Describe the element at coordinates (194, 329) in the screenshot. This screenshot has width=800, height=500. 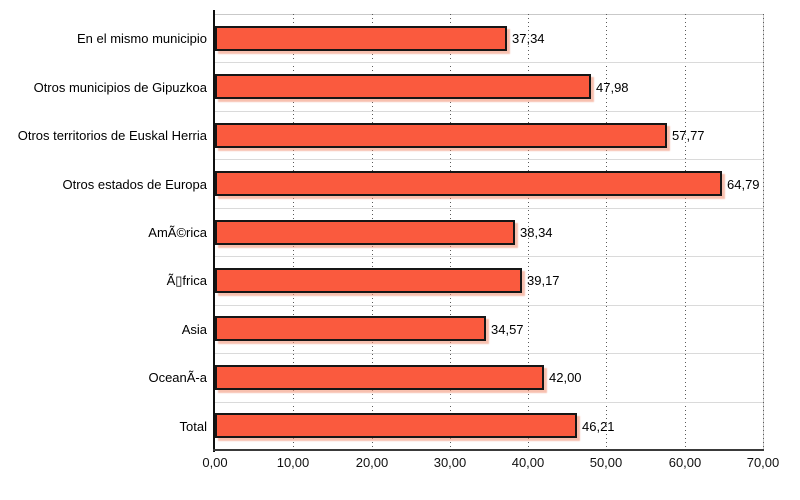
I see `category-label: Asia` at that location.